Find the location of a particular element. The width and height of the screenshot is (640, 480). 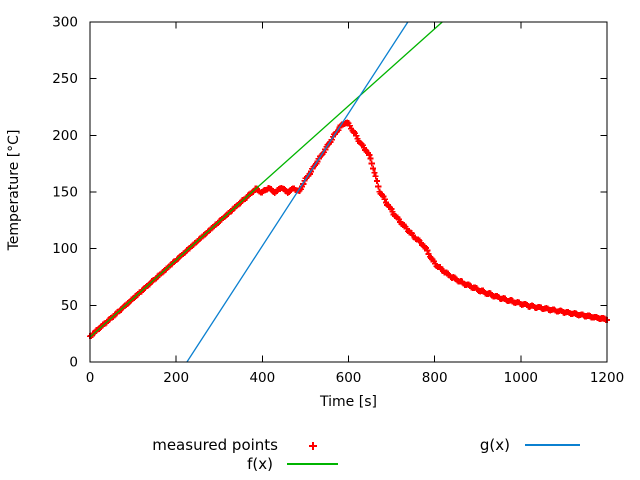

y-tick-label: 250 is located at coordinates (65, 79).